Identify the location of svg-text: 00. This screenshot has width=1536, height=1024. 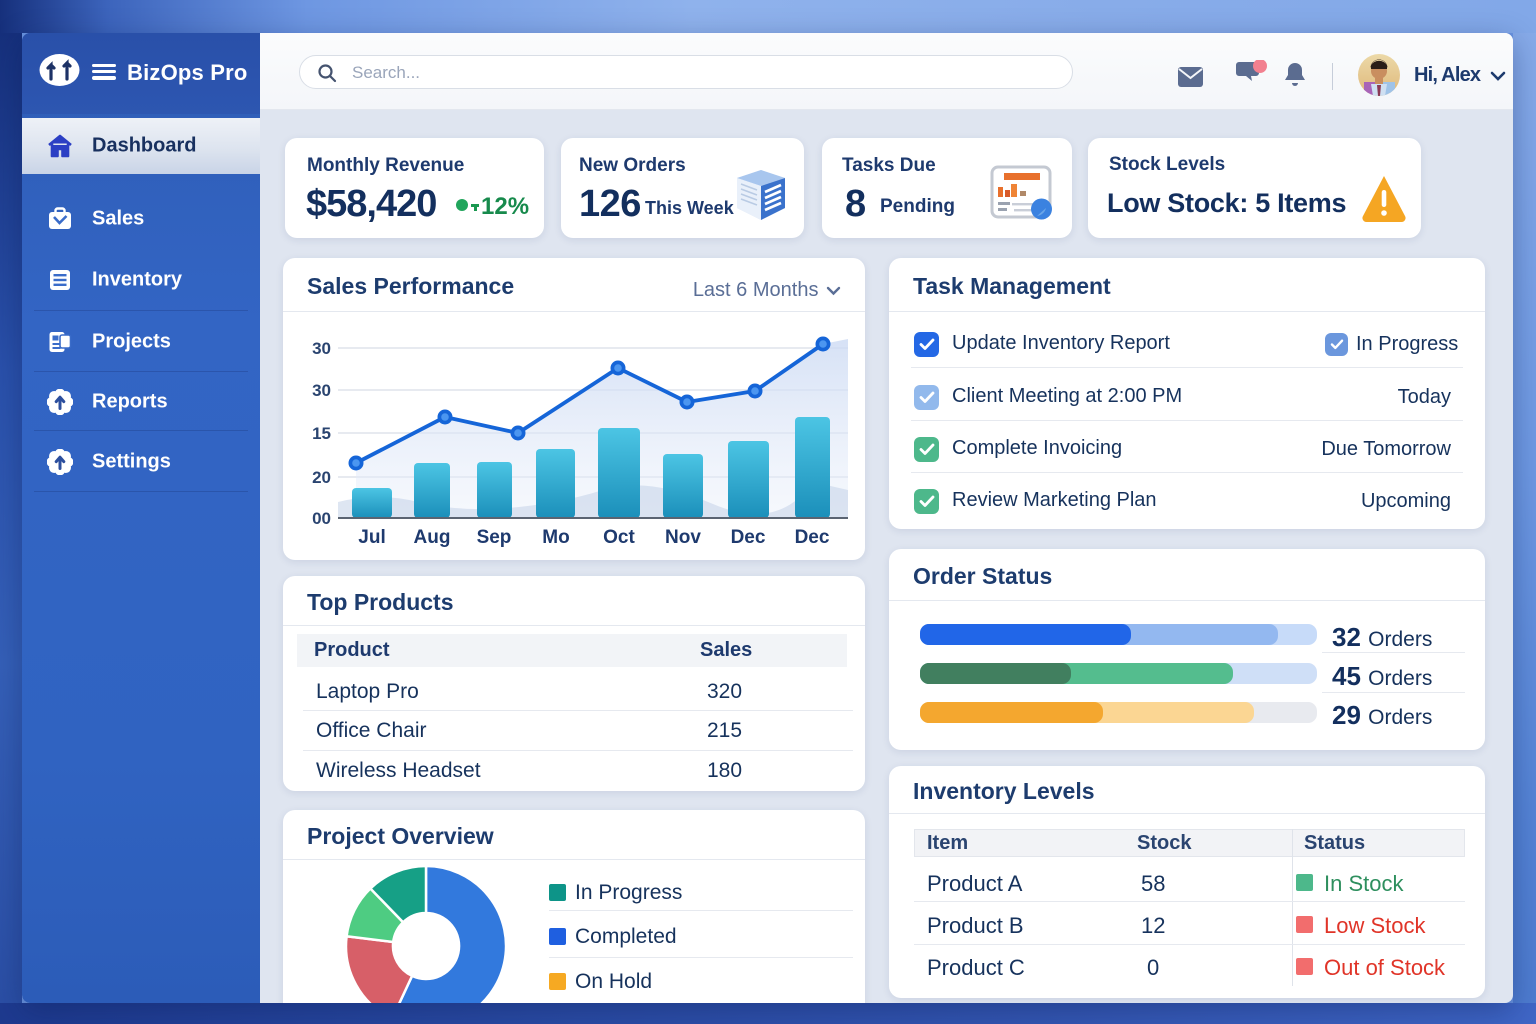
(321, 518).